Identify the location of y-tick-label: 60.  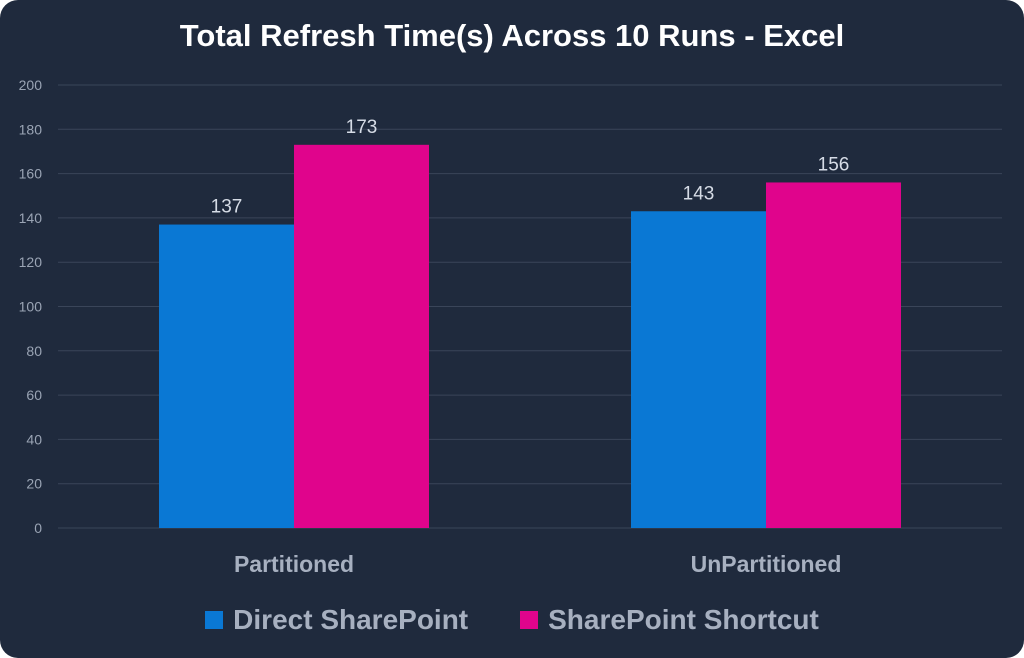
(34, 395).